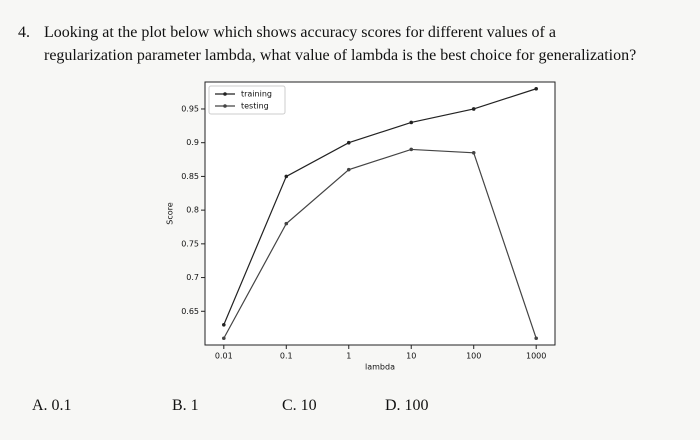 Image resolution: width=700 pixels, height=440 pixels. I want to click on x-axis-label: lambda, so click(380, 367).